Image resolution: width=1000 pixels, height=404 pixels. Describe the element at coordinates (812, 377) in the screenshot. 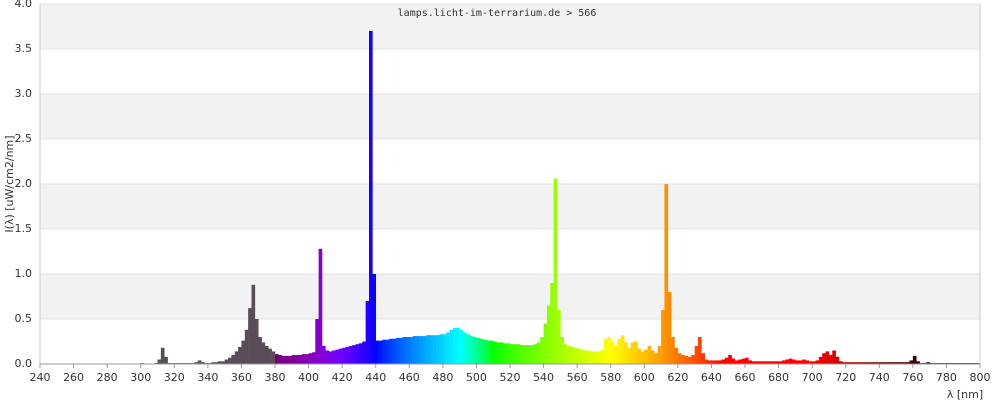

I see `x-tick-label: 700` at that location.